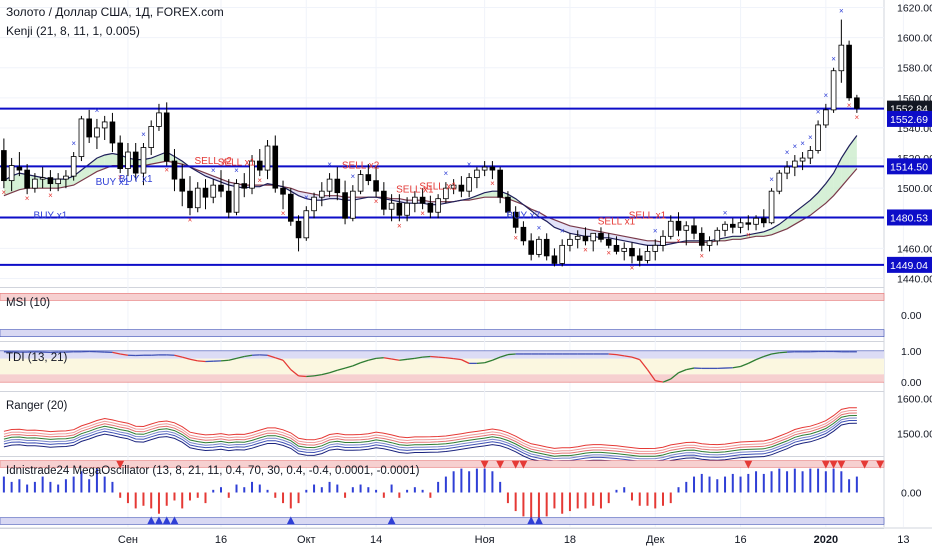 The height and width of the screenshot is (555, 932). What do you see at coordinates (655, 540) in the screenshot?
I see `time-tick-label: Дек` at bounding box center [655, 540].